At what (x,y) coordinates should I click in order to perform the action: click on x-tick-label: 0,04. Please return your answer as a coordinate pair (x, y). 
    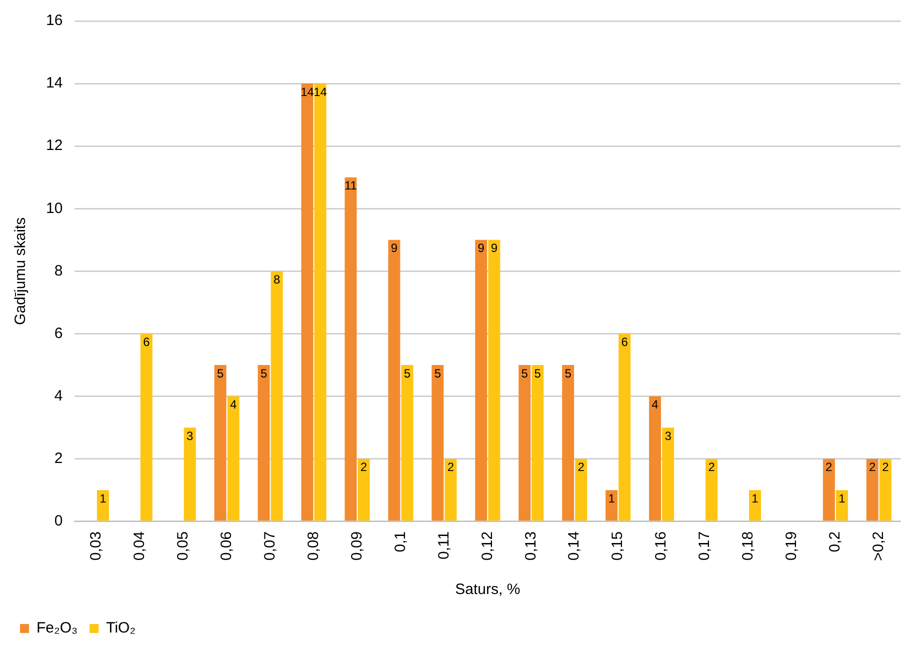
    Looking at the image, I should click on (139, 546).